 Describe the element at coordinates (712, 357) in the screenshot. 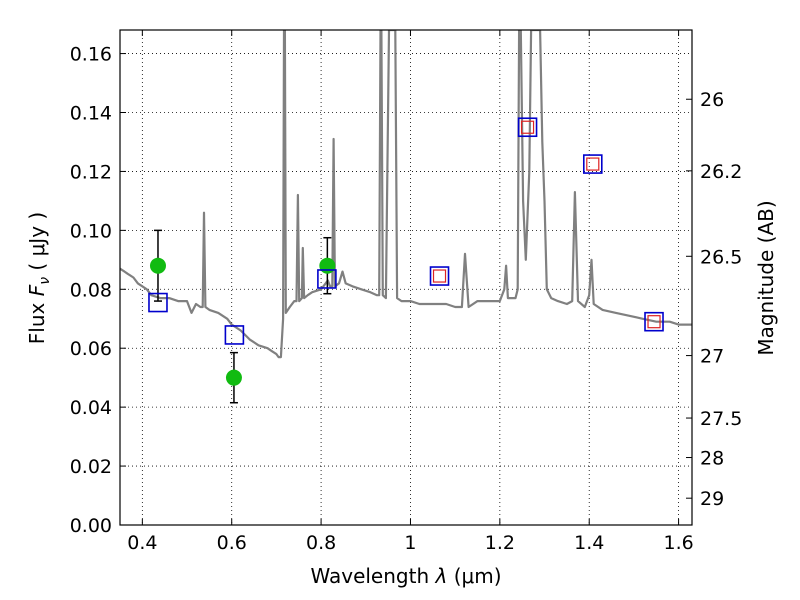

I see `right-tick-label: 27` at that location.